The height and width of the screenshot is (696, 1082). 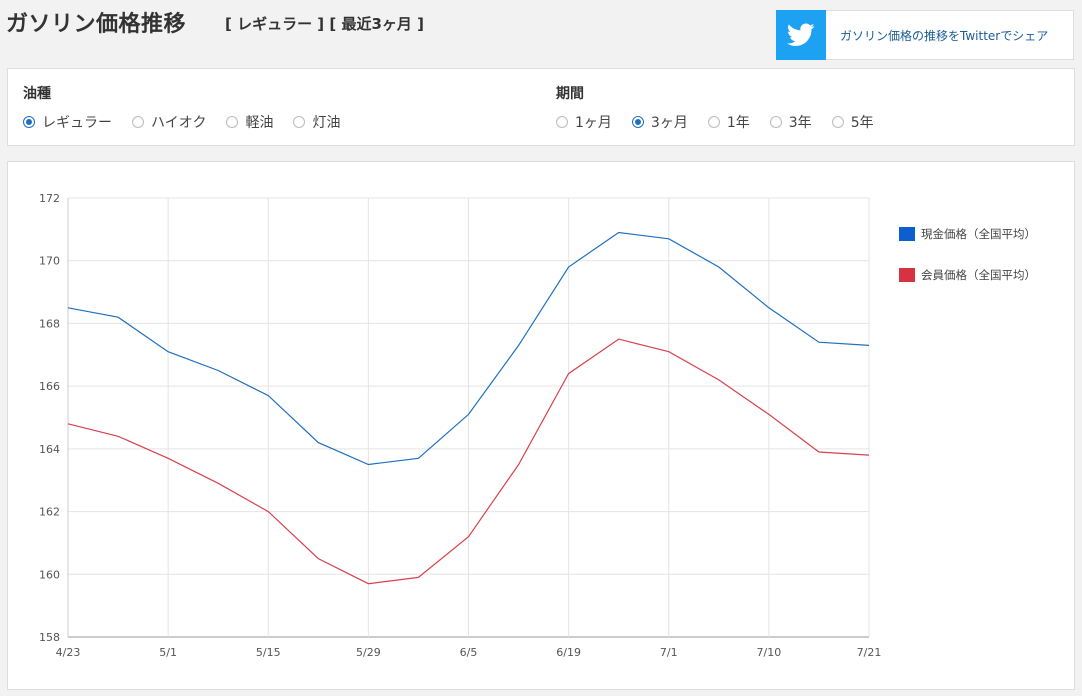 What do you see at coordinates (37, 94) in the screenshot?
I see `fuel-type-title: 油種` at bounding box center [37, 94].